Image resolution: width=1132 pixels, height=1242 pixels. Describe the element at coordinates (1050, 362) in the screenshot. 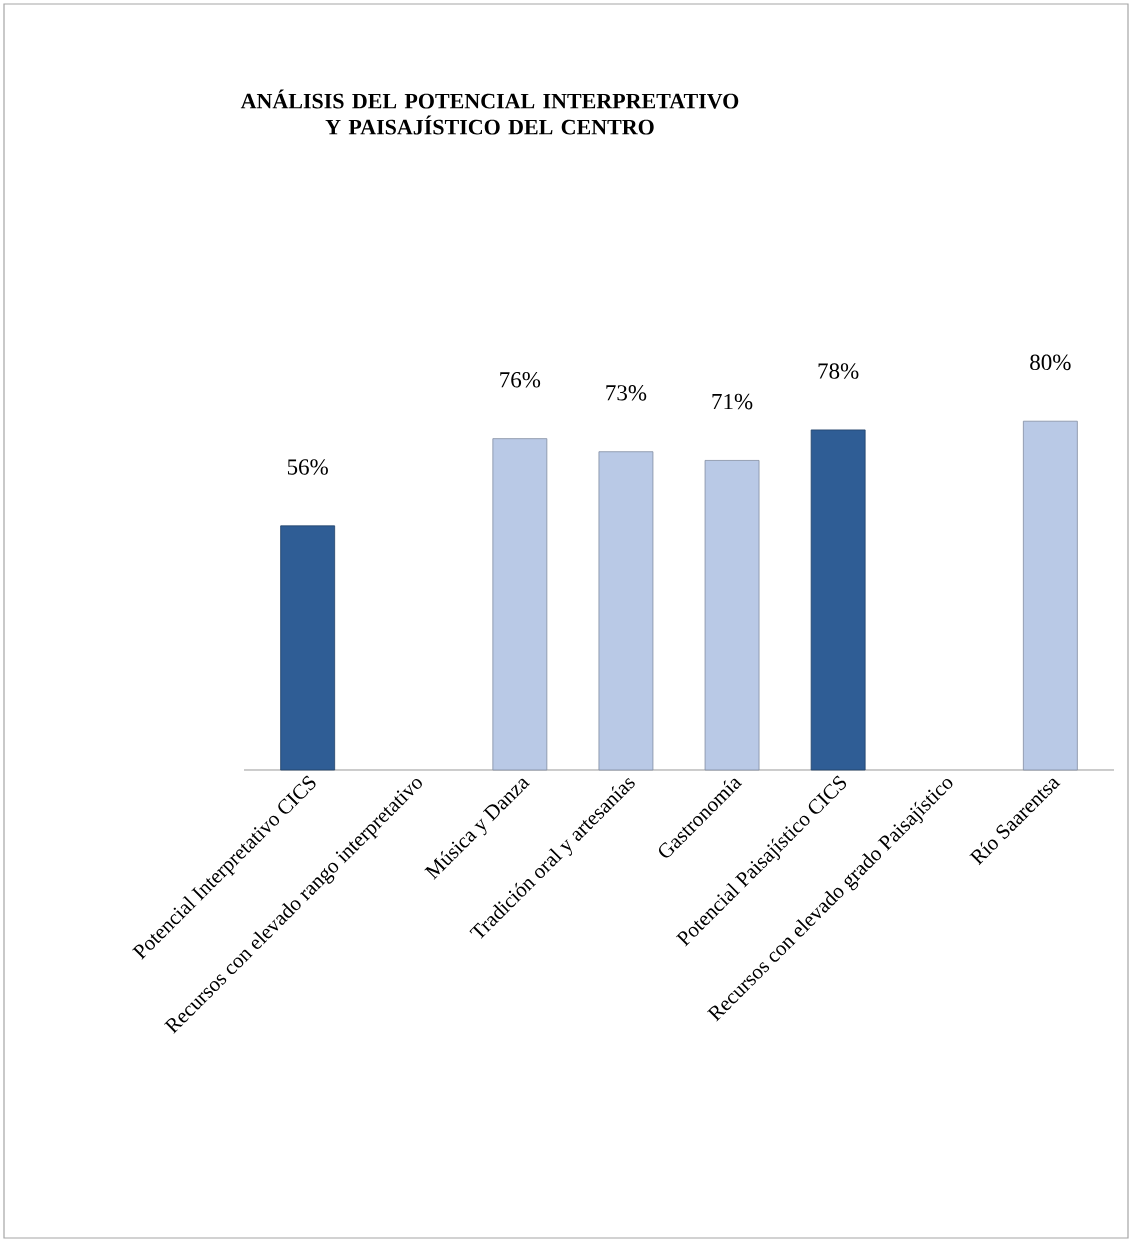

I see `data-label: 80%` at that location.